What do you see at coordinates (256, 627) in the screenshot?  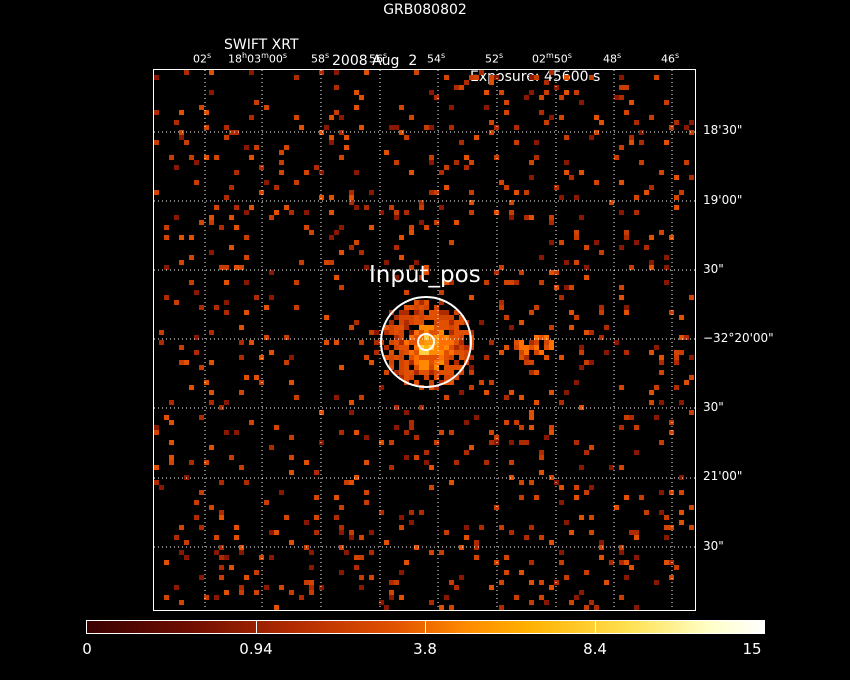 I see `colorbar-tick` at bounding box center [256, 627].